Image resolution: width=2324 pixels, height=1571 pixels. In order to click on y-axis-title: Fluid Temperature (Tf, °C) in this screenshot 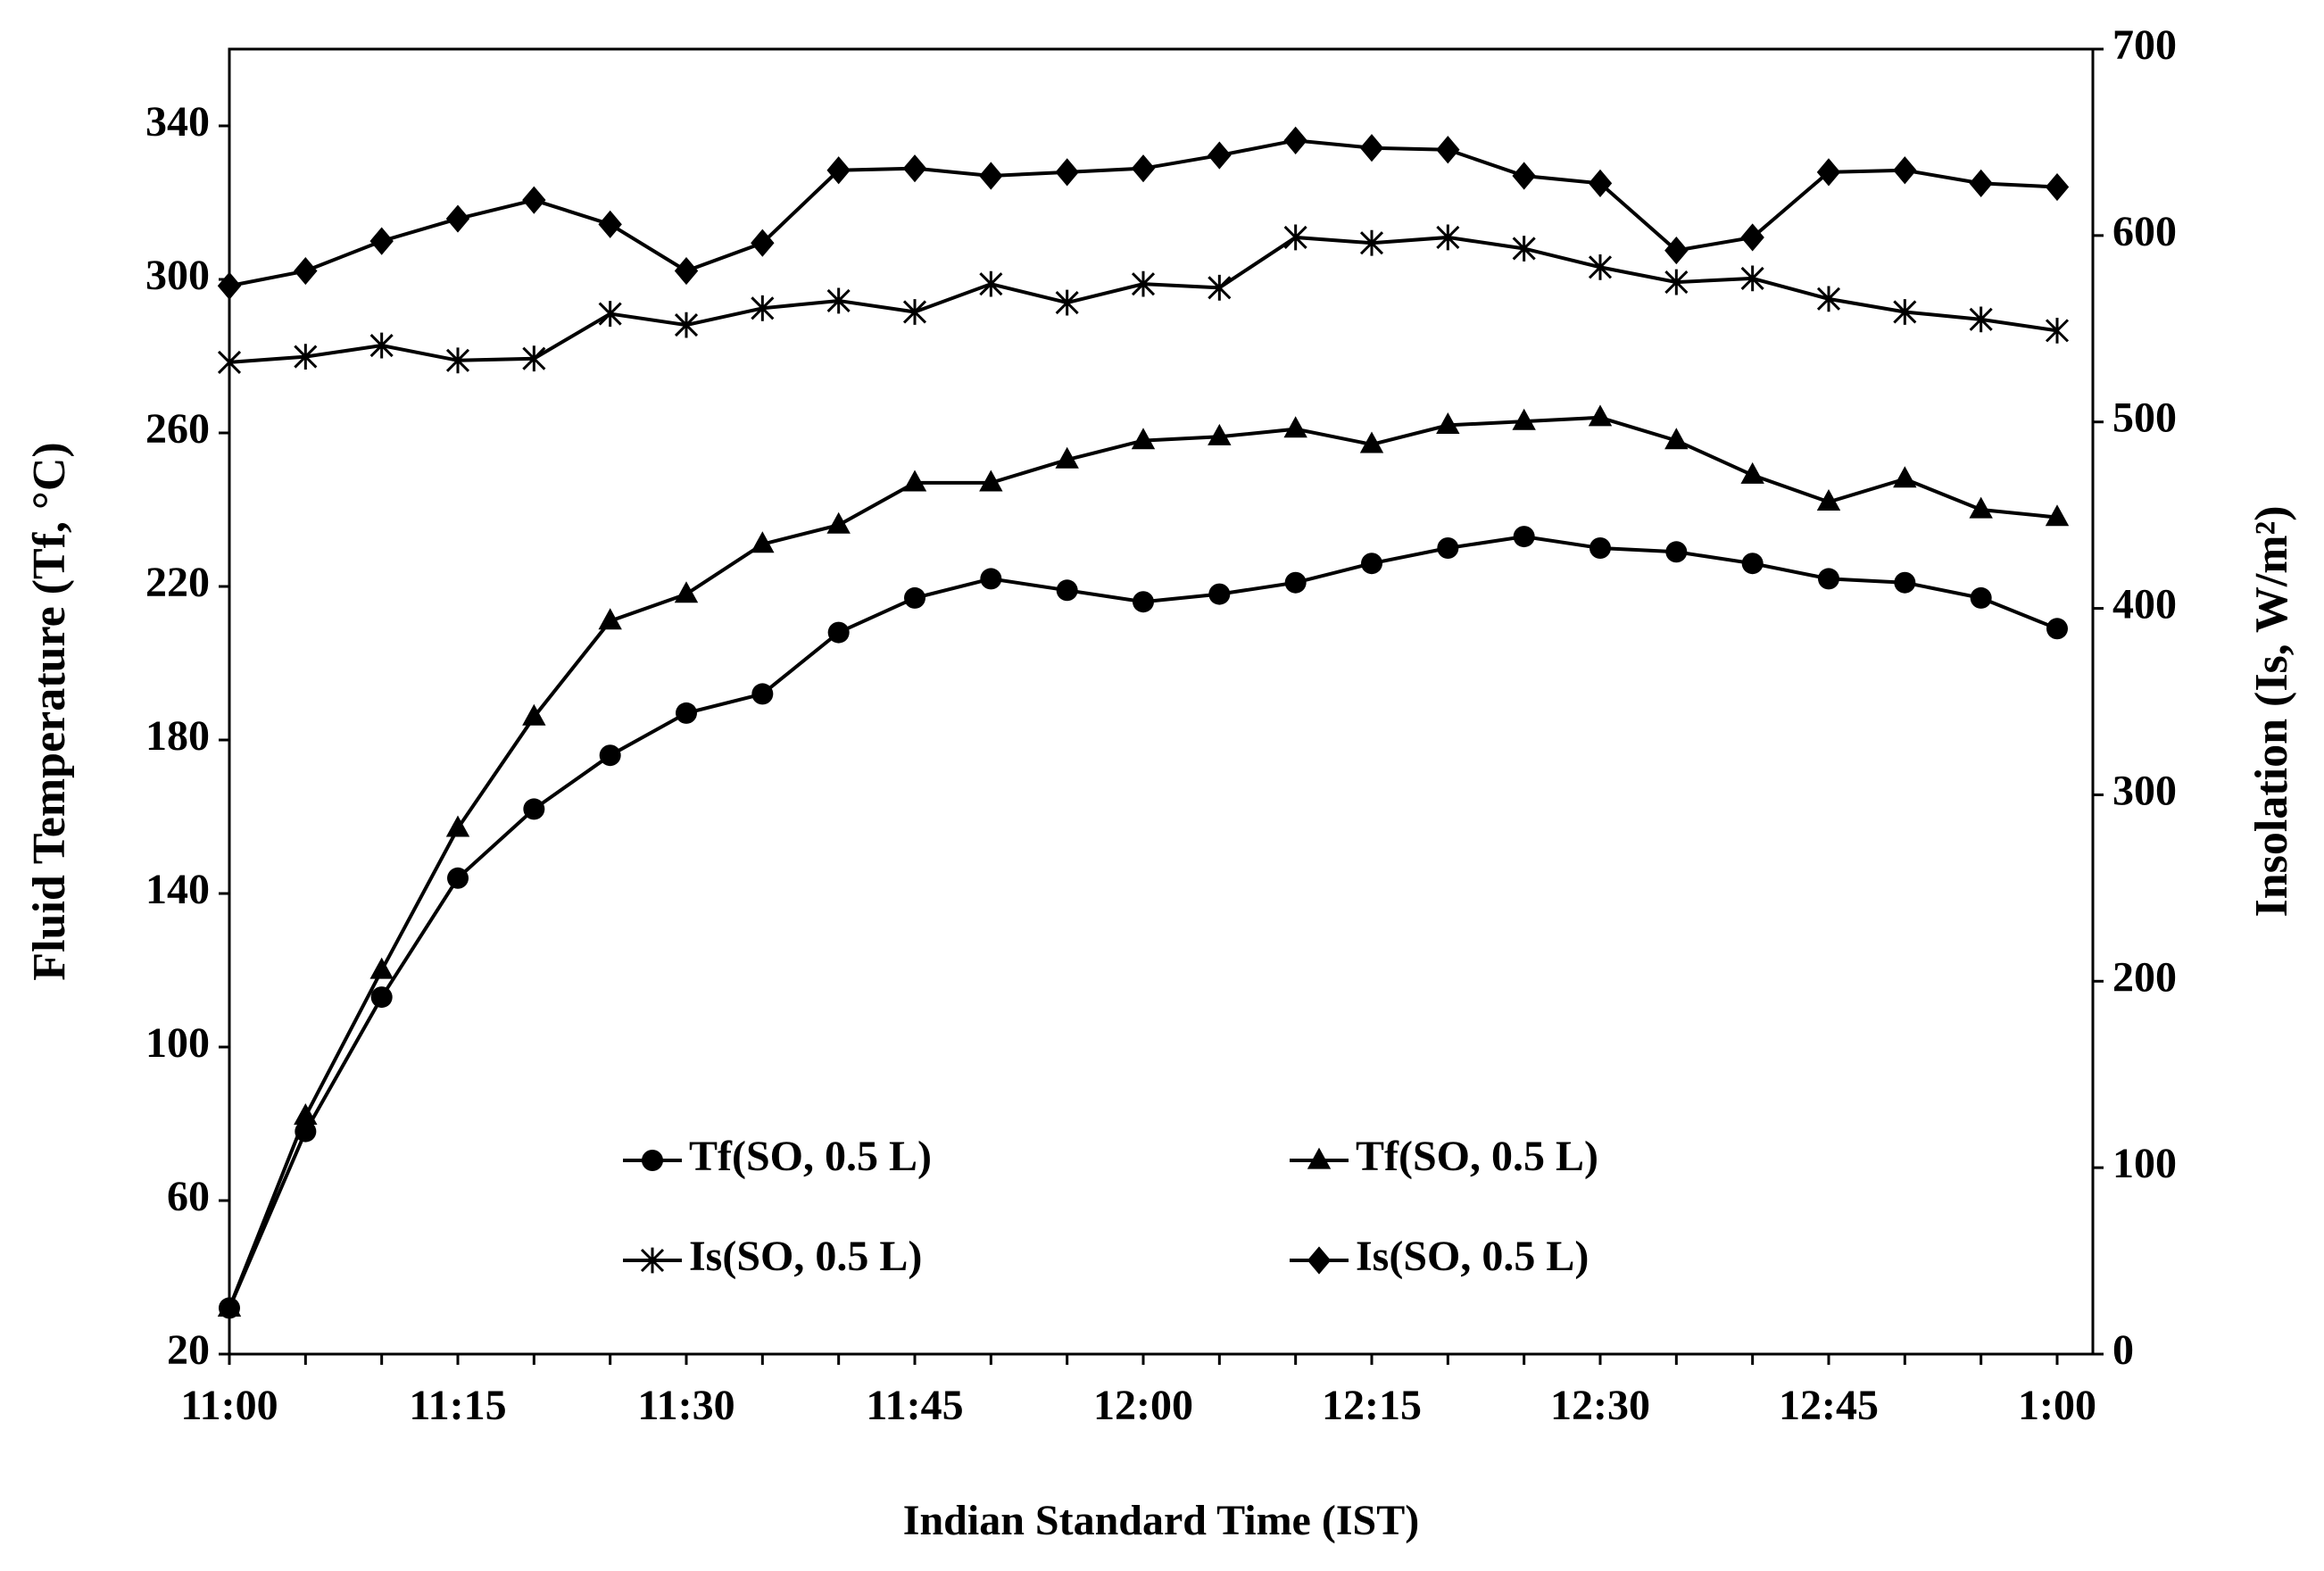, I will do `click(49, 711)`.